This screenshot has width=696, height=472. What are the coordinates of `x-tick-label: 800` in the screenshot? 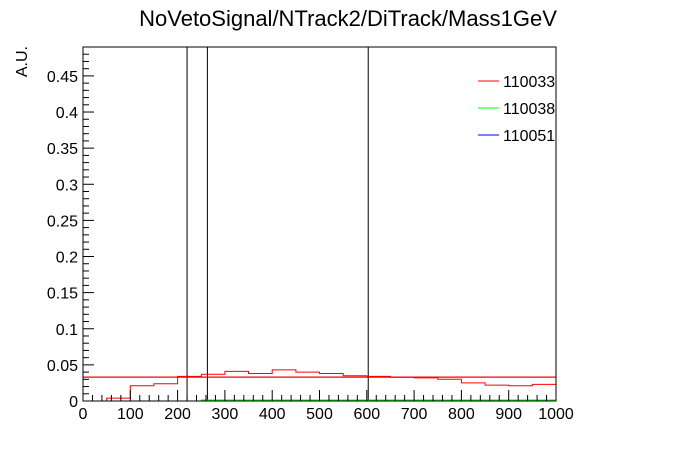 It's located at (461, 414).